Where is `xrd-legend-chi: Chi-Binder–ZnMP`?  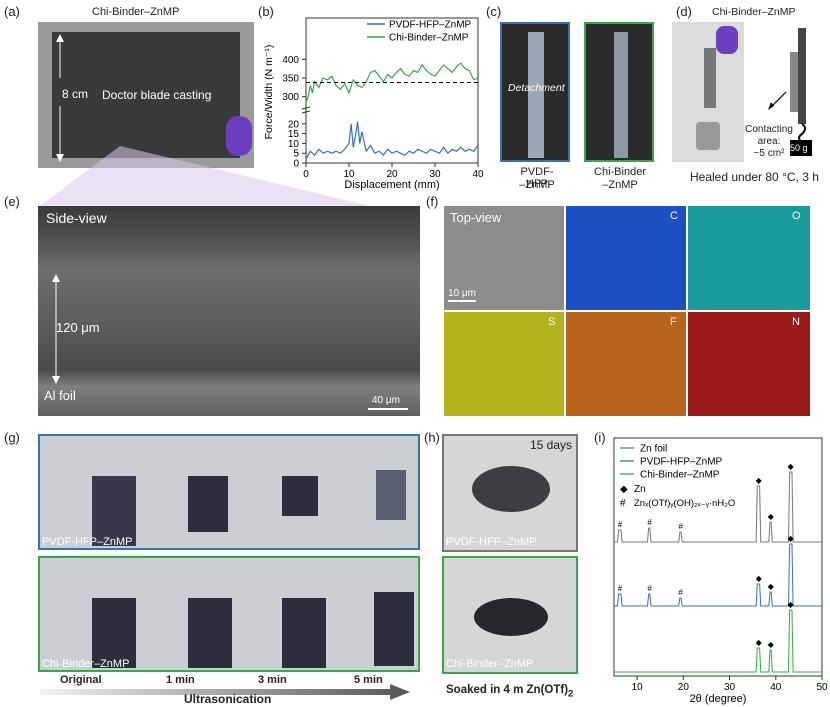 xrd-legend-chi: Chi-Binder–ZnMP is located at coordinates (680, 475).